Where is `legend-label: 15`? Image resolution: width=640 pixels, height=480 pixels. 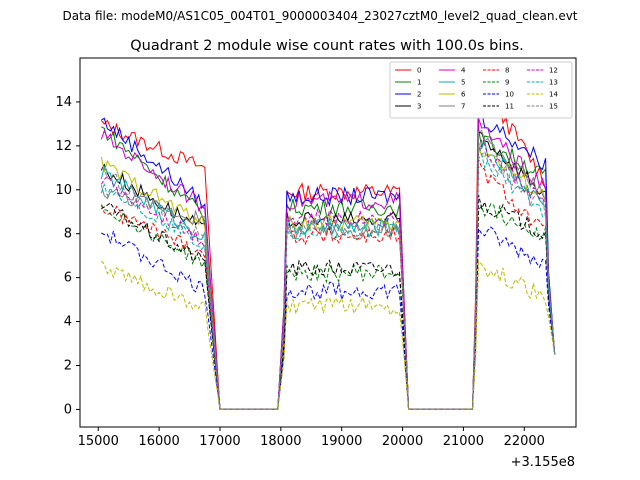 legend-label: 15 is located at coordinates (553, 107).